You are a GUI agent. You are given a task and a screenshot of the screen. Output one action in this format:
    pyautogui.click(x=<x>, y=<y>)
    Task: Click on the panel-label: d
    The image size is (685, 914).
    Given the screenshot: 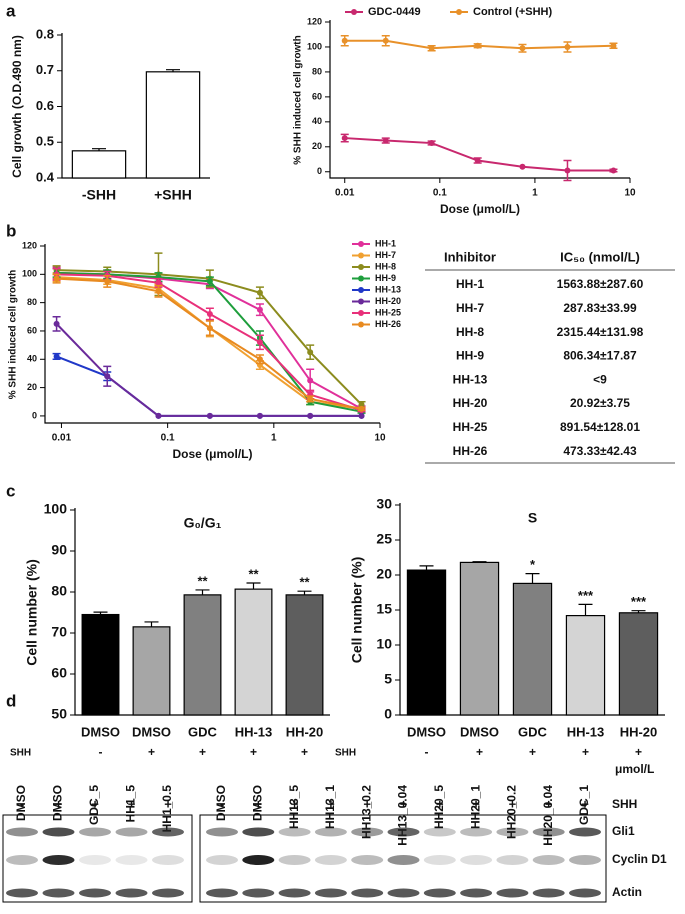 What is the action you would take?
    pyautogui.click(x=11, y=700)
    